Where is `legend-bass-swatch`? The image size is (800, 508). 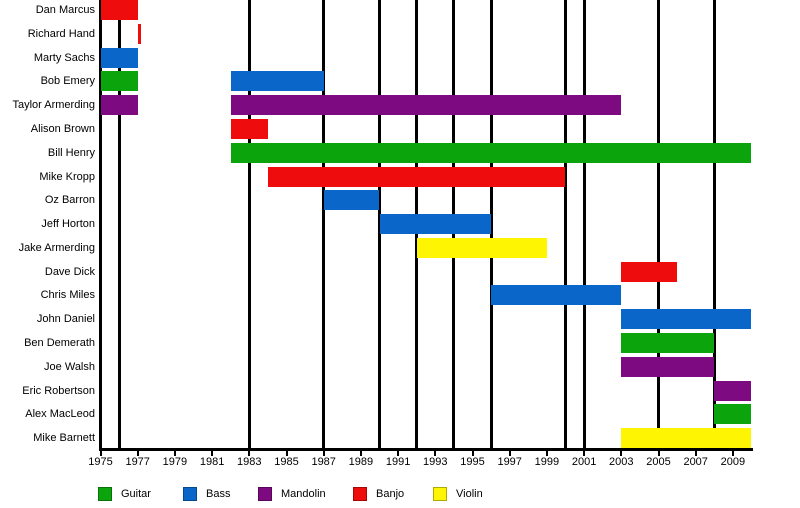
legend-bass-swatch is located at coordinates (190, 494).